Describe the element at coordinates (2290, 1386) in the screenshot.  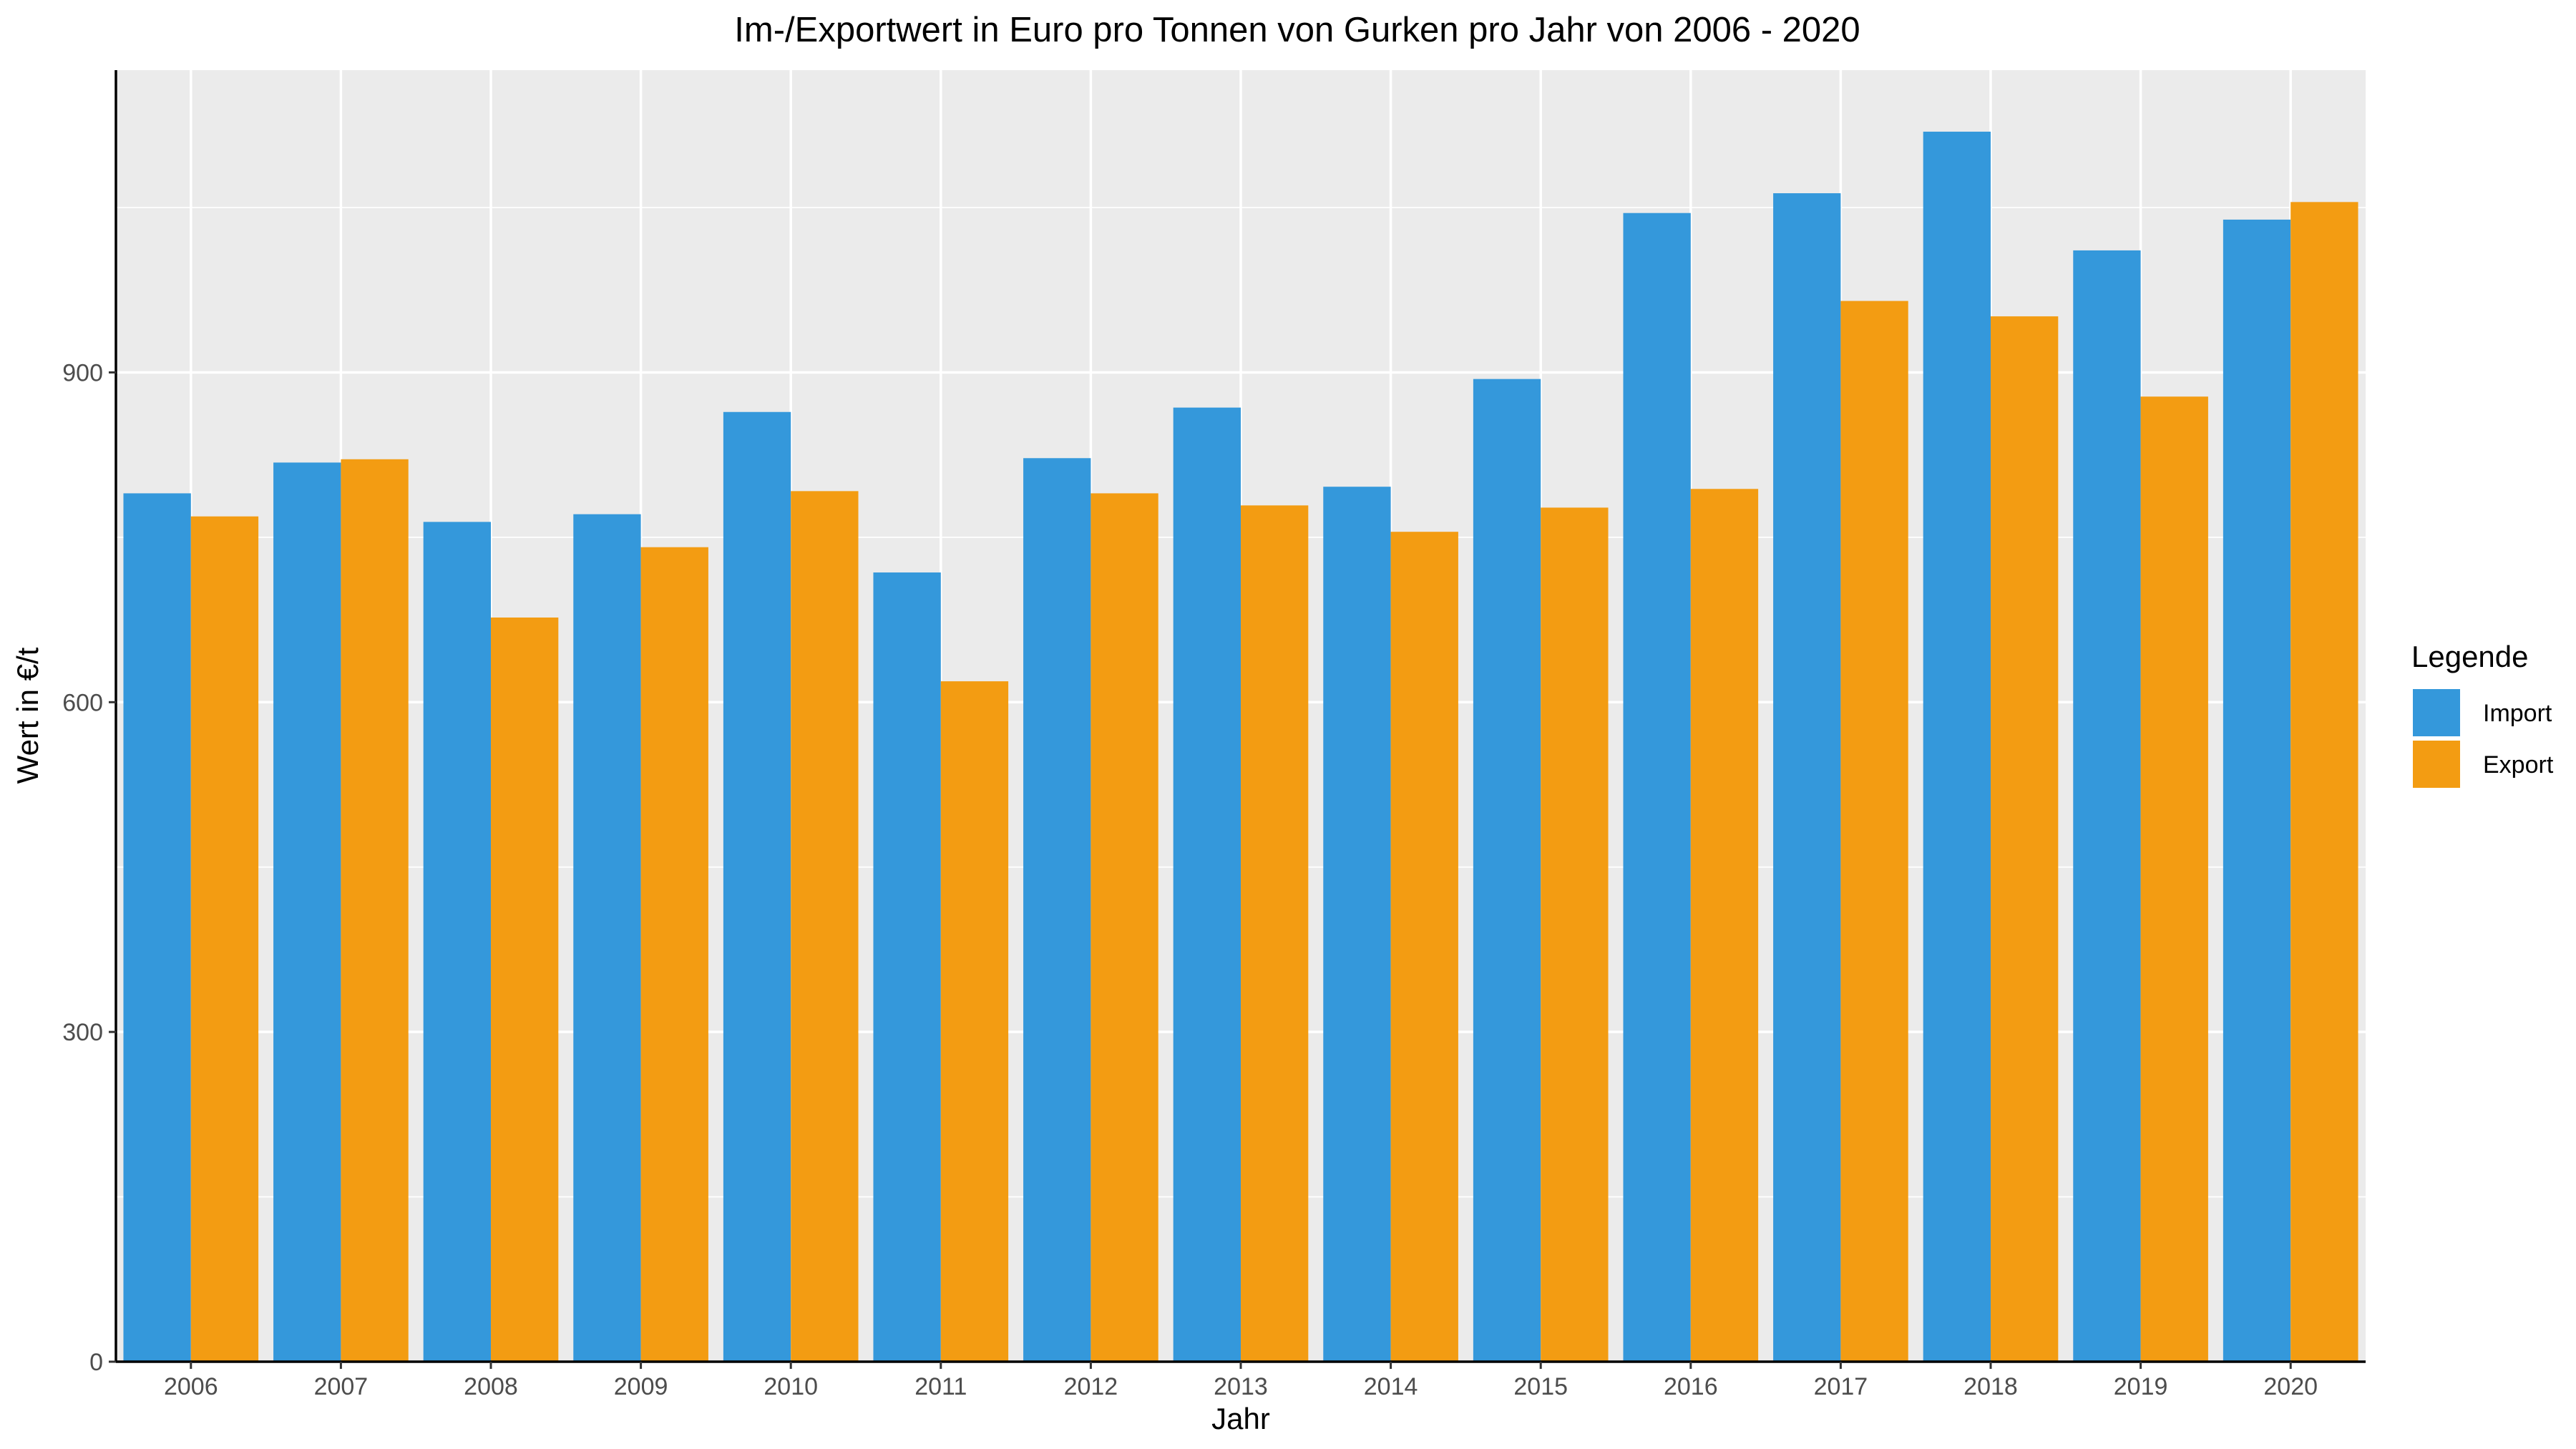
I see `x-tick-label: 2020` at that location.